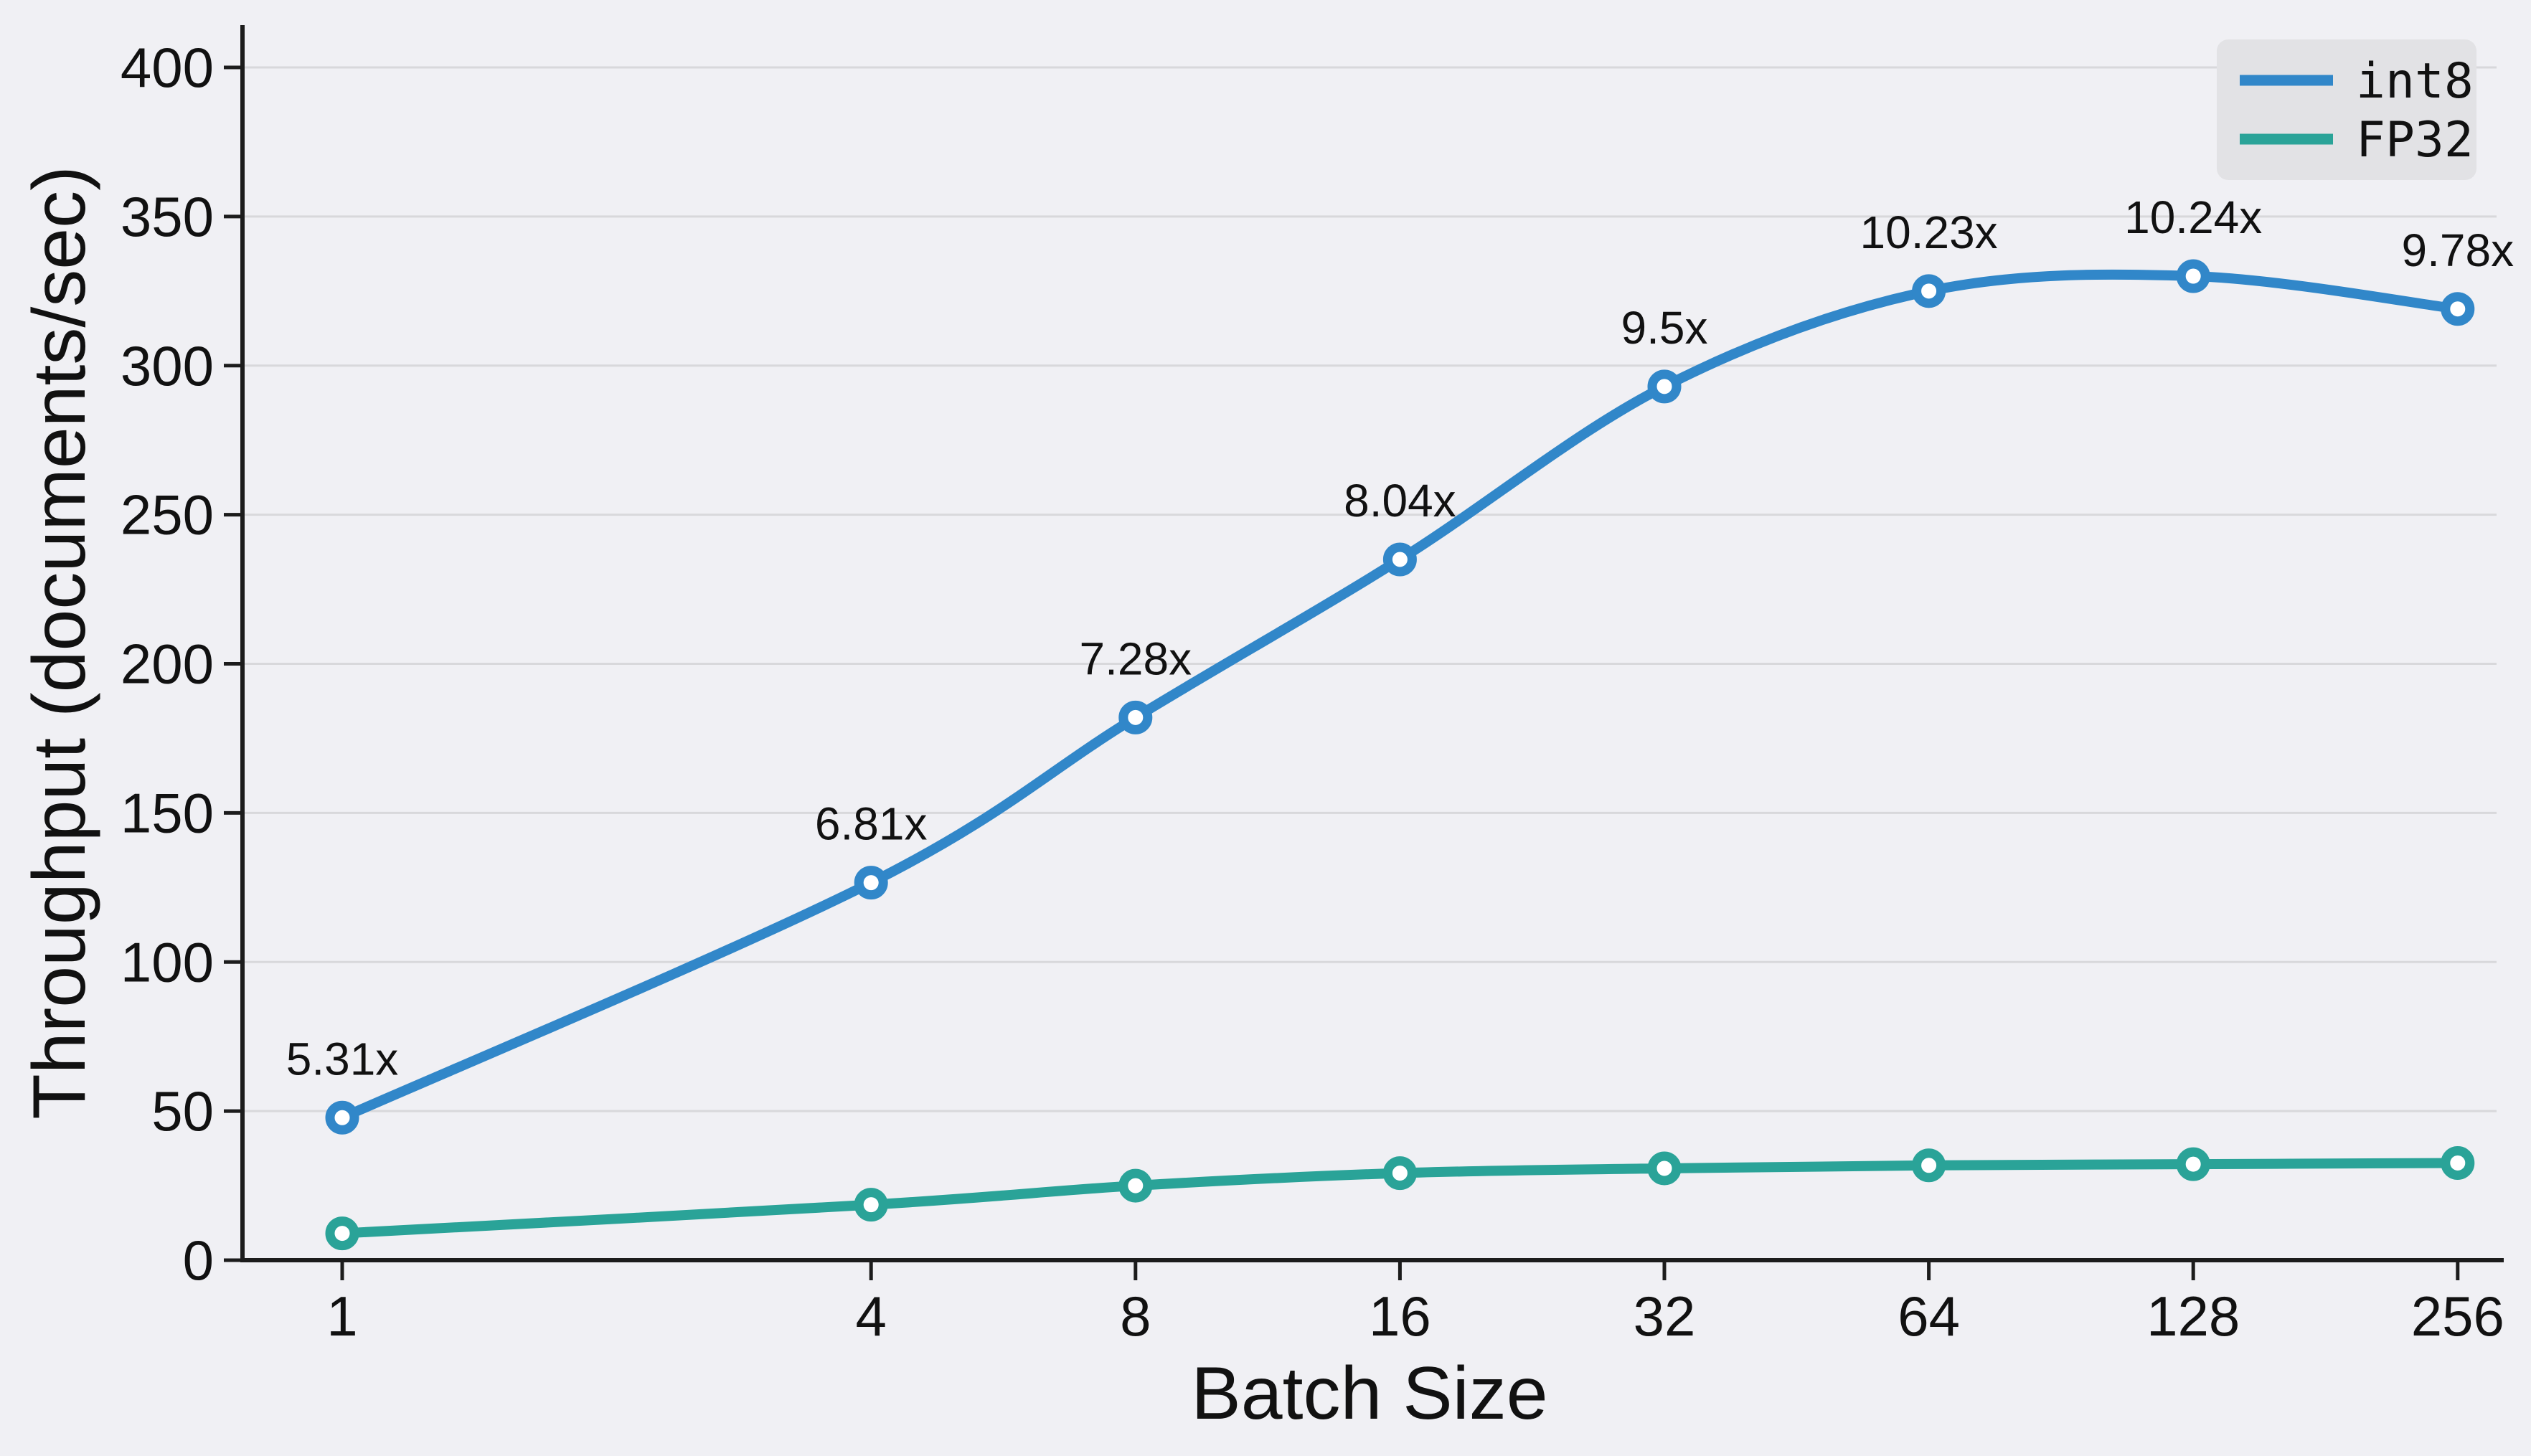  I want to click on y-tick-label: 150, so click(167, 812).